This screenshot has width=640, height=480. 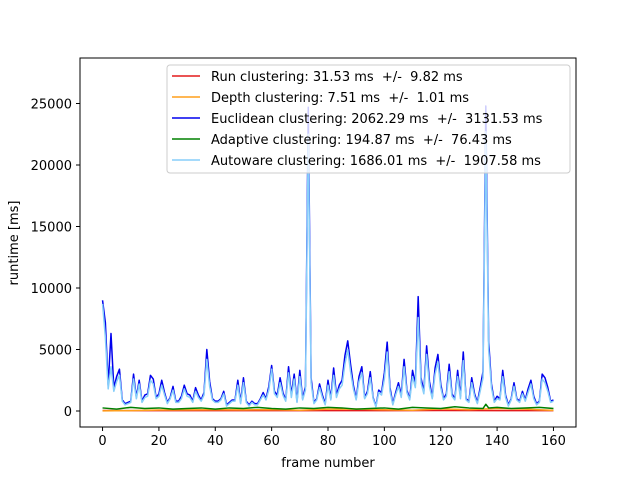 I want to click on x-tick-label: 0, so click(x=102, y=441).